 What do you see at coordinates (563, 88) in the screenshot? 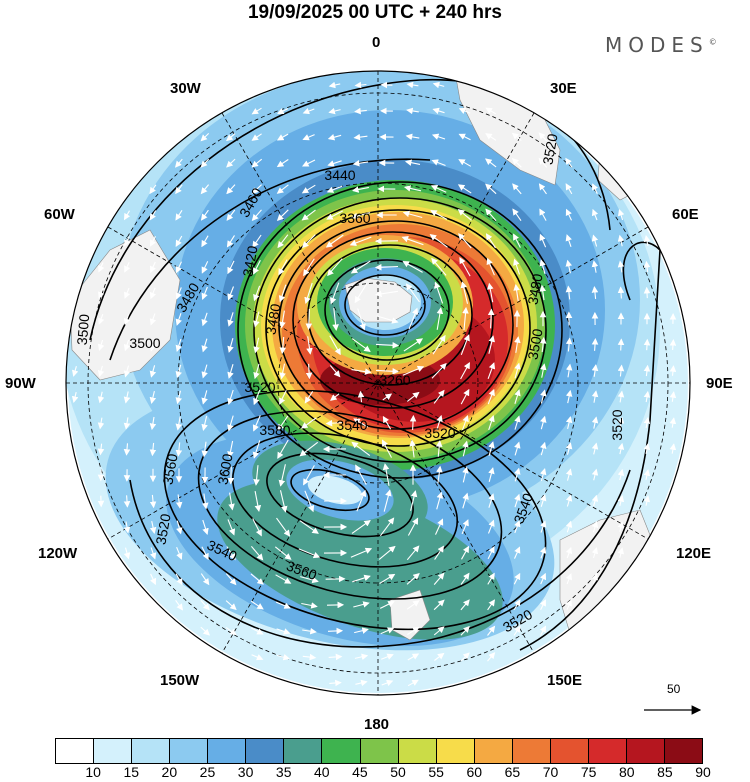
I see `lon-label-30e: 30E` at bounding box center [563, 88].